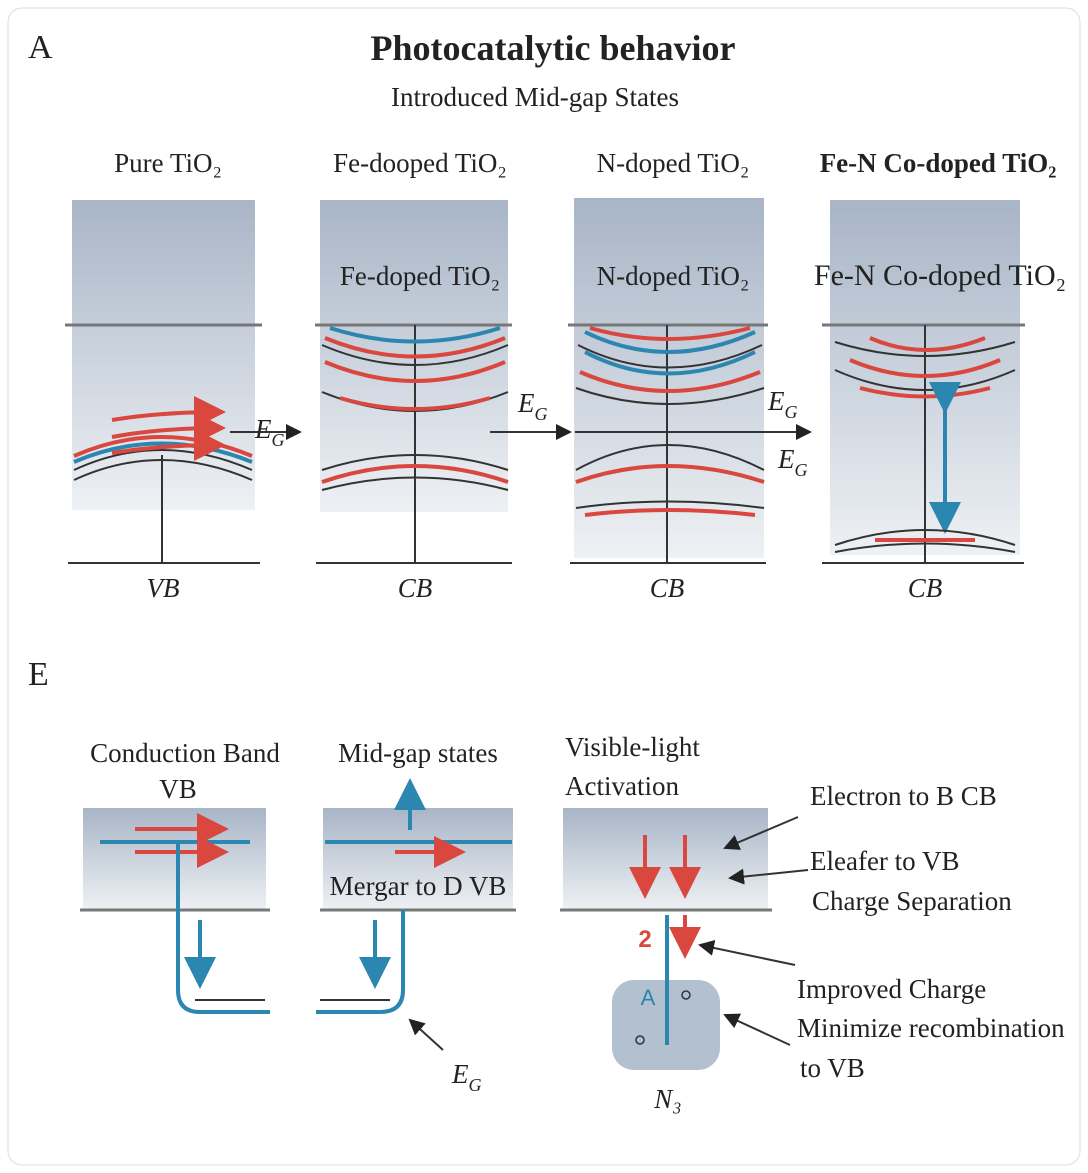 The height and width of the screenshot is (1173, 1088). Describe the element at coordinates (648, 997) in the screenshot. I see `site-label: A` at that location.